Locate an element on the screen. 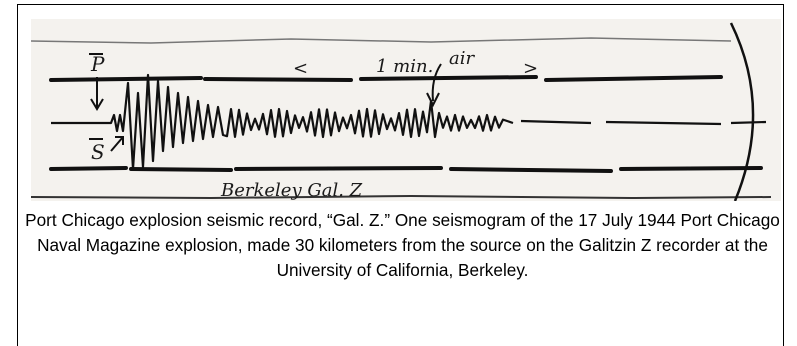  drum-edge is located at coordinates (742, 111).